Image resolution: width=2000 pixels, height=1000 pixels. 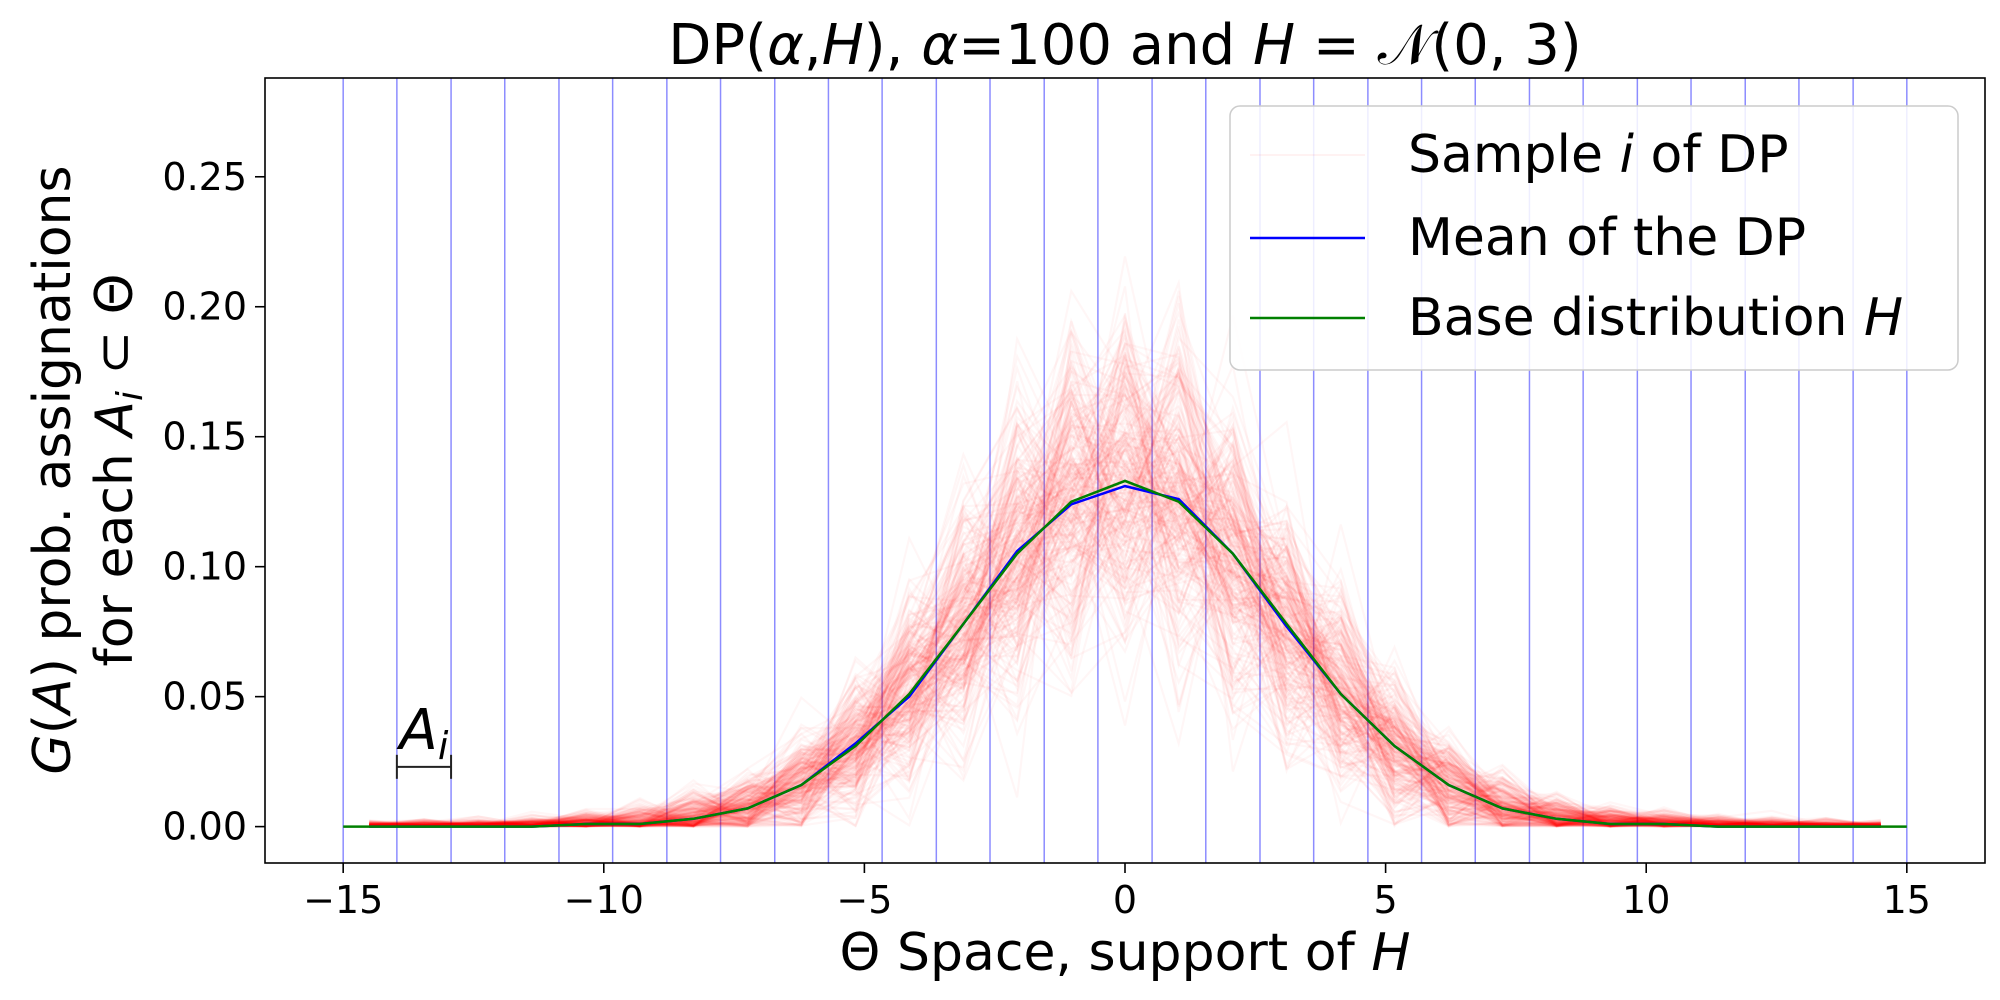 I want to click on chart-title: DP(α,H), α=100 and H = 𝒩(0, 3), so click(x=1125, y=45).